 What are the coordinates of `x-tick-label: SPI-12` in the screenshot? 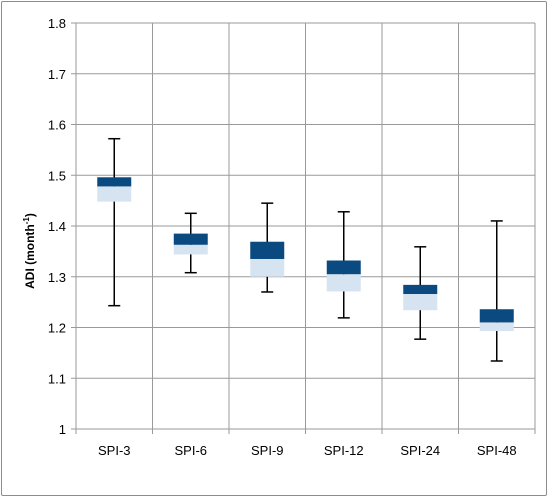 It's located at (344, 450).